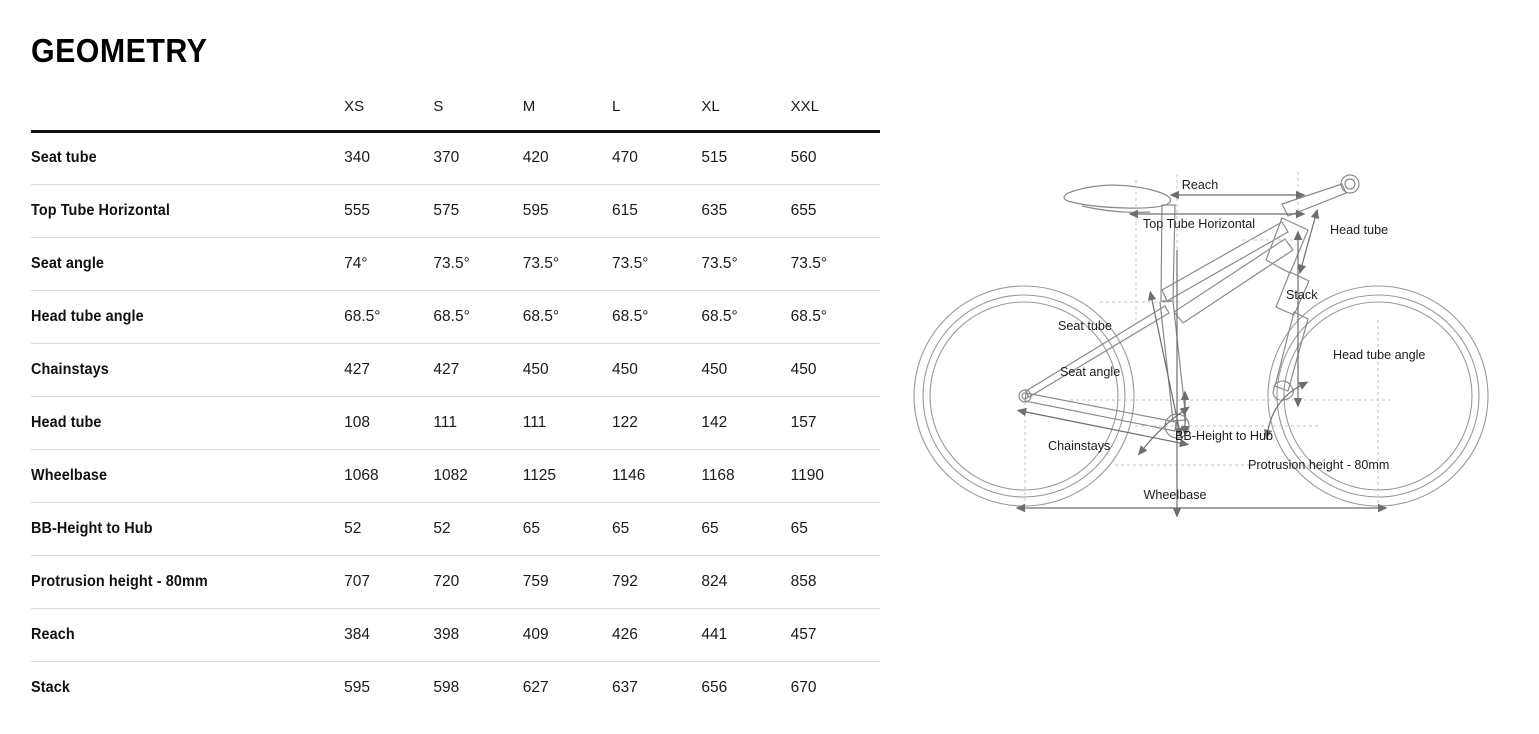  Describe the element at coordinates (1359, 230) in the screenshot. I see `label-head-tube: Head tube` at that location.